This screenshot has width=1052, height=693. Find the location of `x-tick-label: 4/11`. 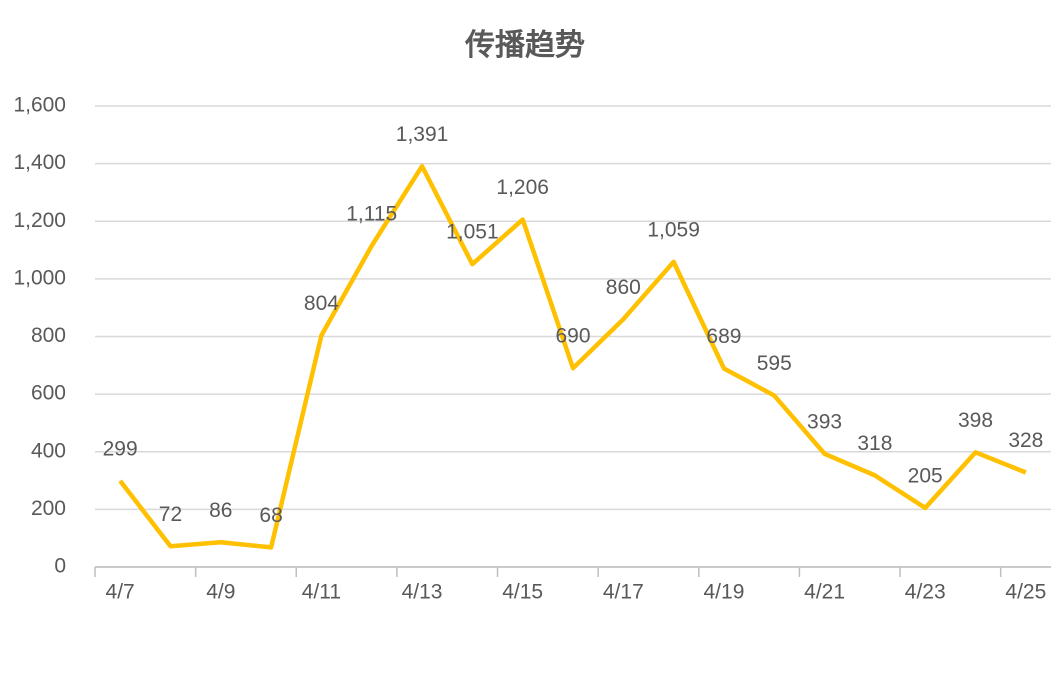

x-tick-label: 4/11 is located at coordinates (321, 592).